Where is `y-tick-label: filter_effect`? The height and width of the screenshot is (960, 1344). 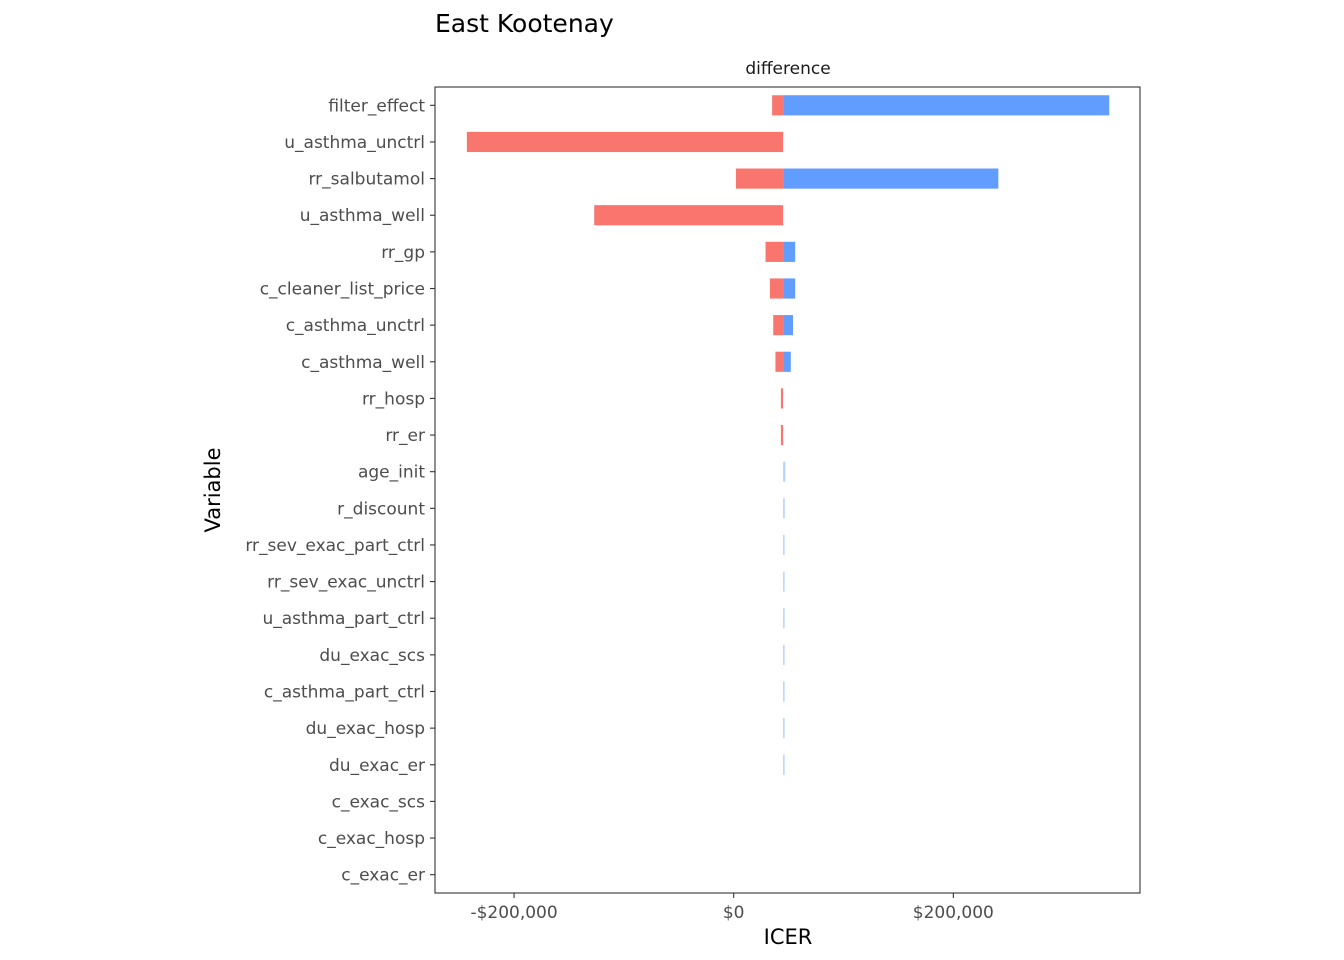
y-tick-label: filter_effect is located at coordinates (376, 106).